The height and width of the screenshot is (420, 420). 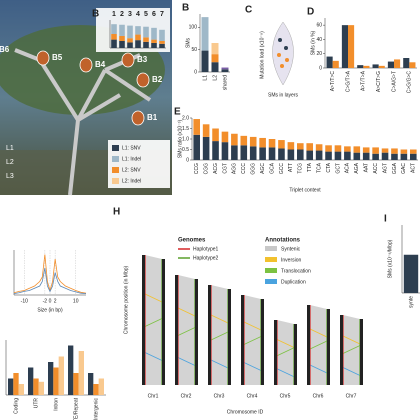 What do you see at coordinates (348, 167) in the screenshot?
I see `x-tick-label: ACA` at bounding box center [348, 167].